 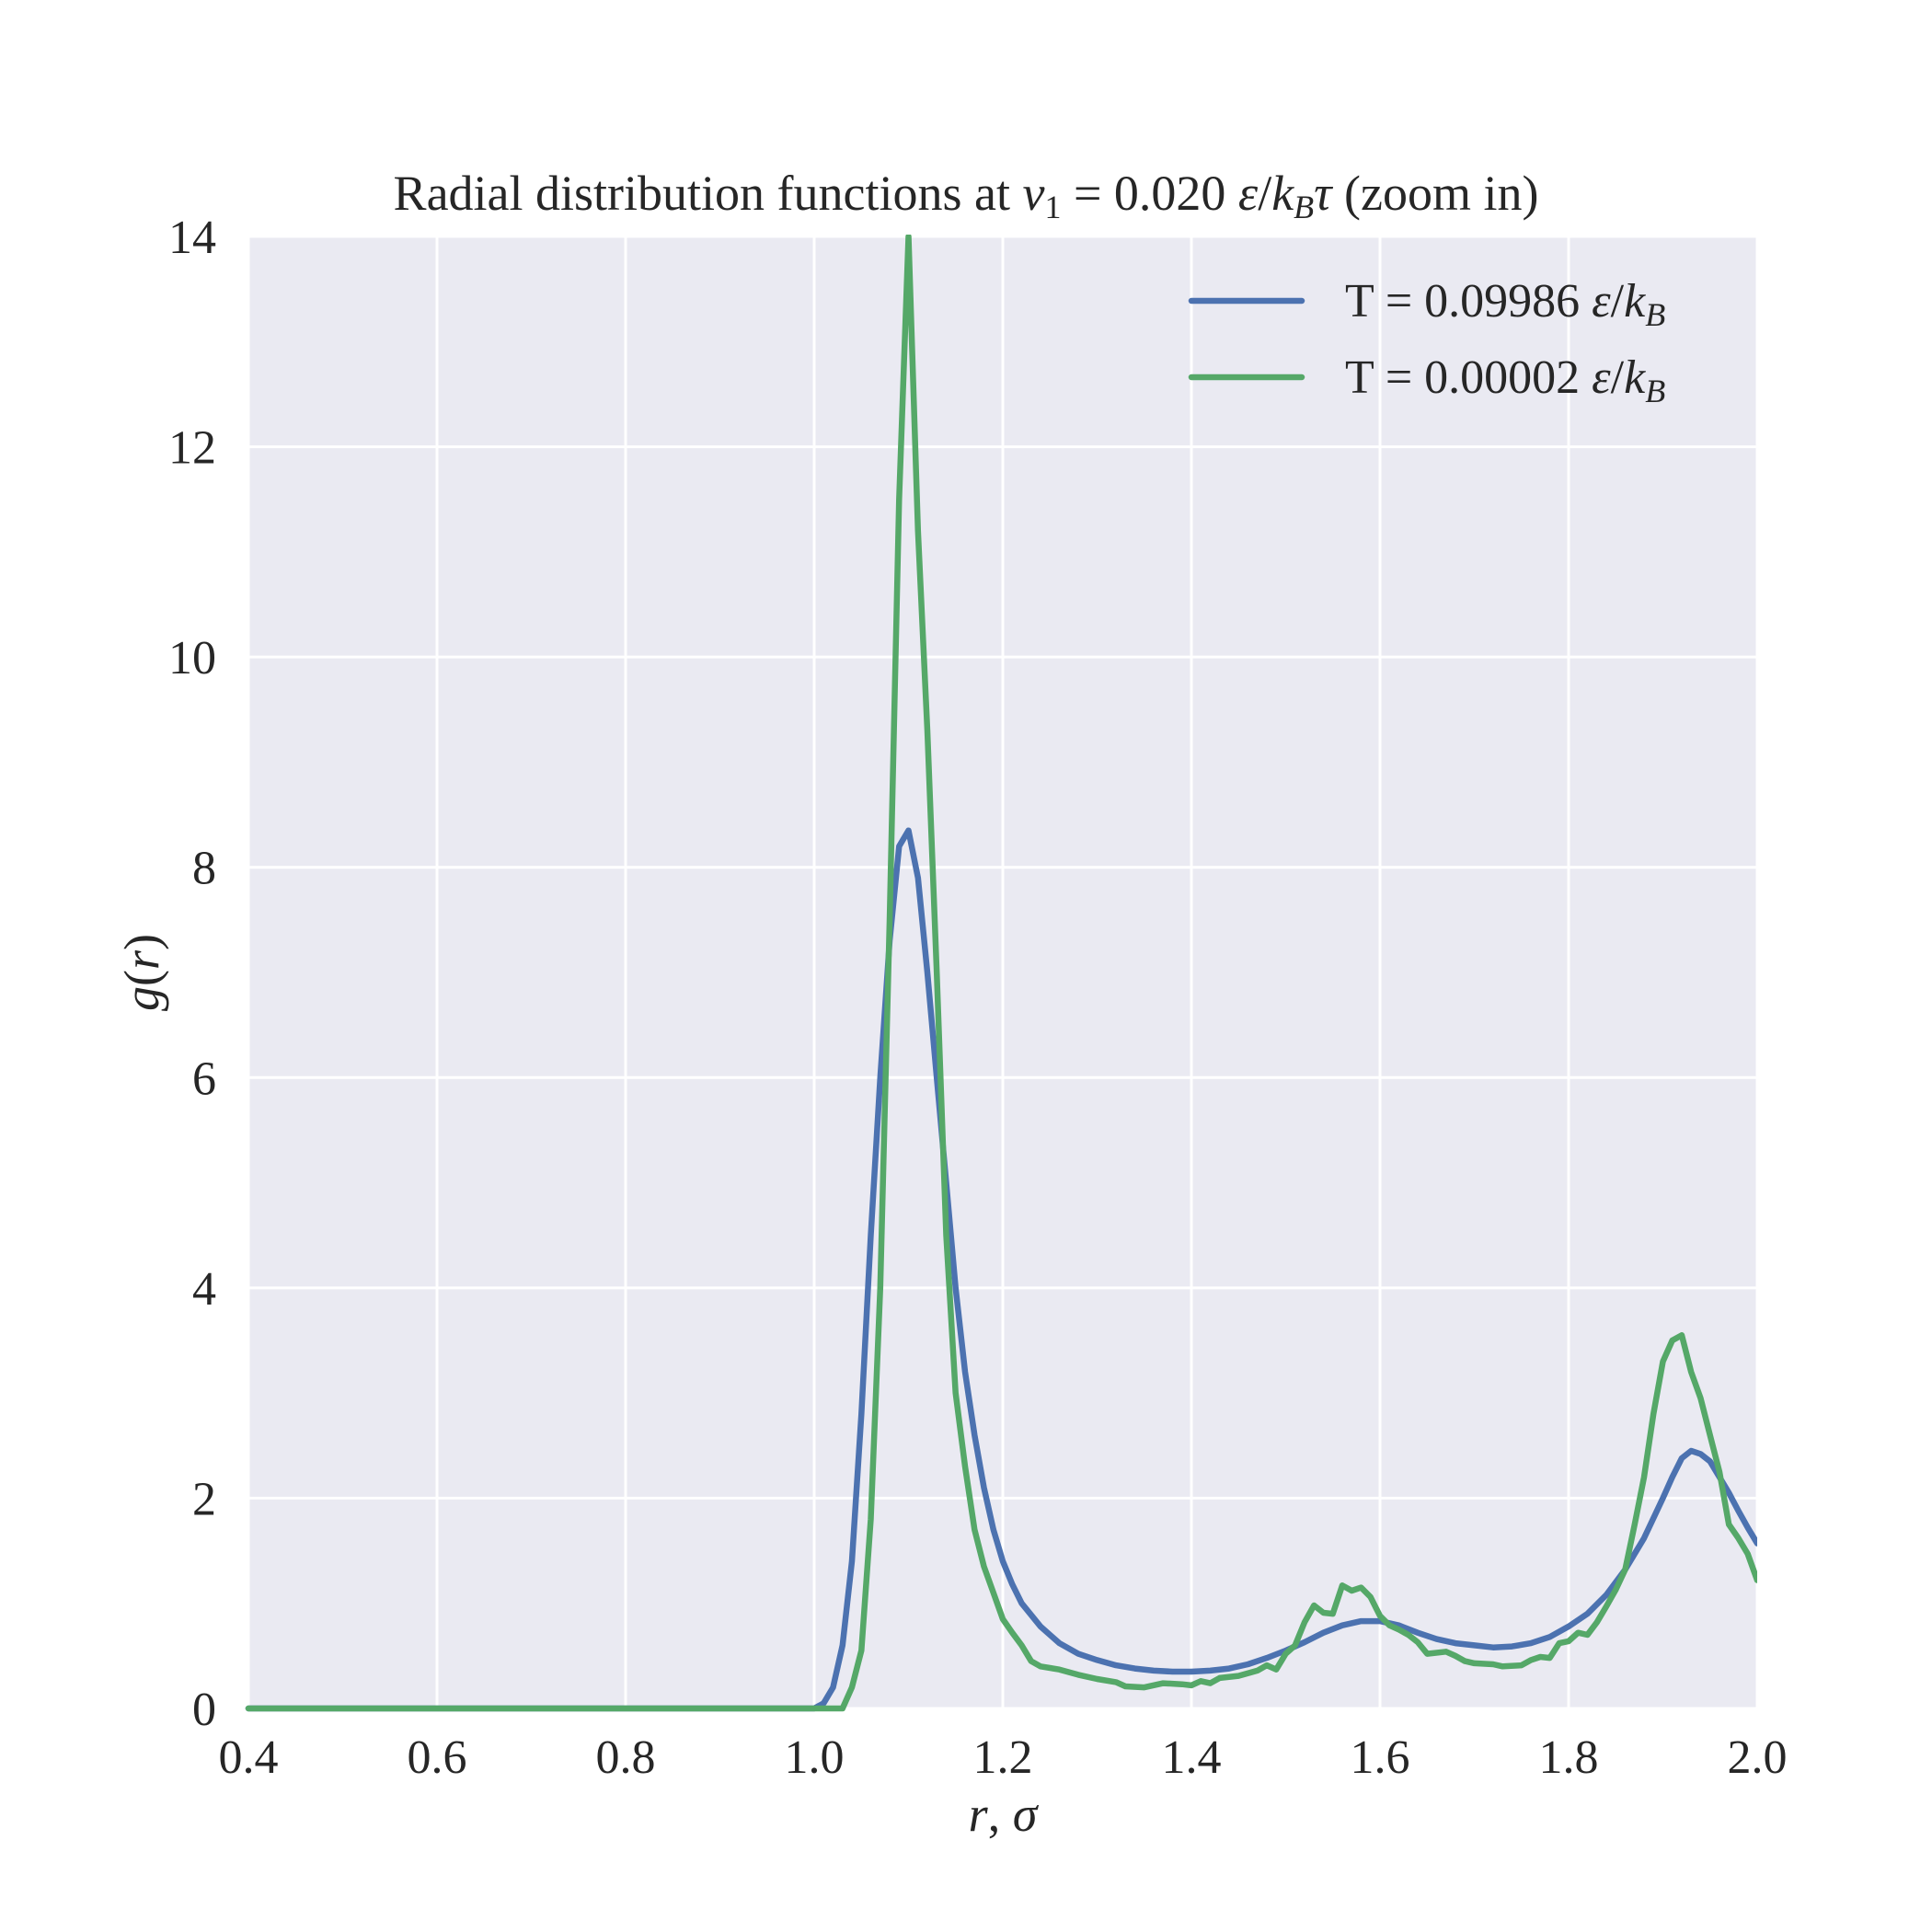 What do you see at coordinates (1758, 1757) in the screenshot?
I see `x-tick-label: 2.0` at bounding box center [1758, 1757].